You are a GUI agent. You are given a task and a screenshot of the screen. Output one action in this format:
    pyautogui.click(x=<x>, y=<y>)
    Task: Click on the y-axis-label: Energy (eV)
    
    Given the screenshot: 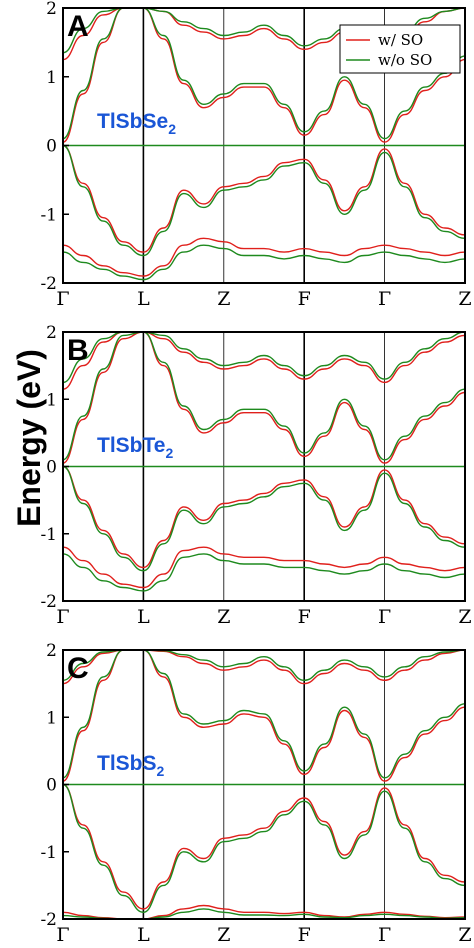 What is the action you would take?
    pyautogui.click(x=29, y=438)
    